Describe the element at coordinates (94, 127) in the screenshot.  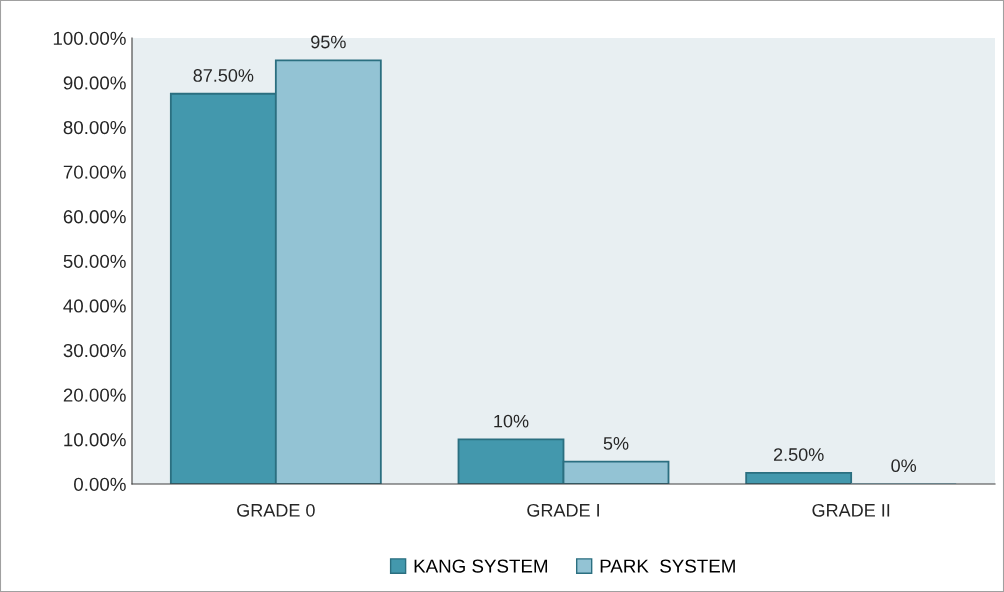
I see `y-tick-label: 80.00%` at that location.